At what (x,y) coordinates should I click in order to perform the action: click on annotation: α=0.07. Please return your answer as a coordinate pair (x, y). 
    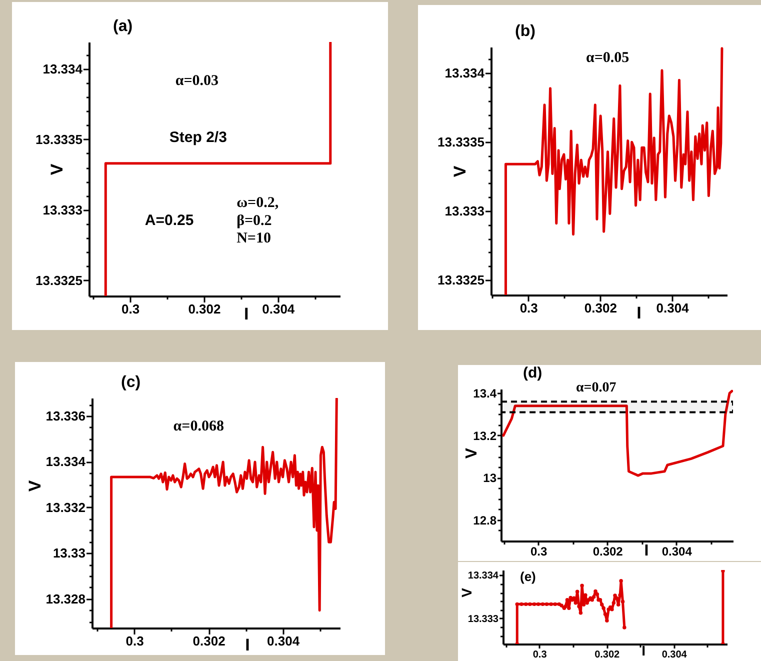
    Looking at the image, I should click on (596, 388).